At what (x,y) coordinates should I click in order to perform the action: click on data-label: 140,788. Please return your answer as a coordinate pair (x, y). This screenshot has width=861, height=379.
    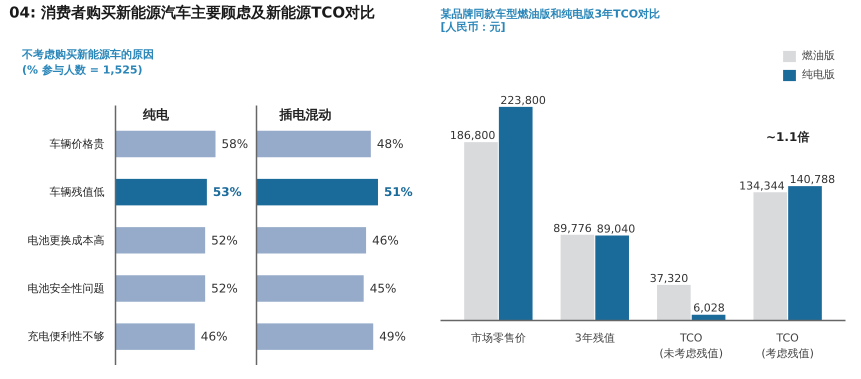
    Looking at the image, I should click on (813, 179).